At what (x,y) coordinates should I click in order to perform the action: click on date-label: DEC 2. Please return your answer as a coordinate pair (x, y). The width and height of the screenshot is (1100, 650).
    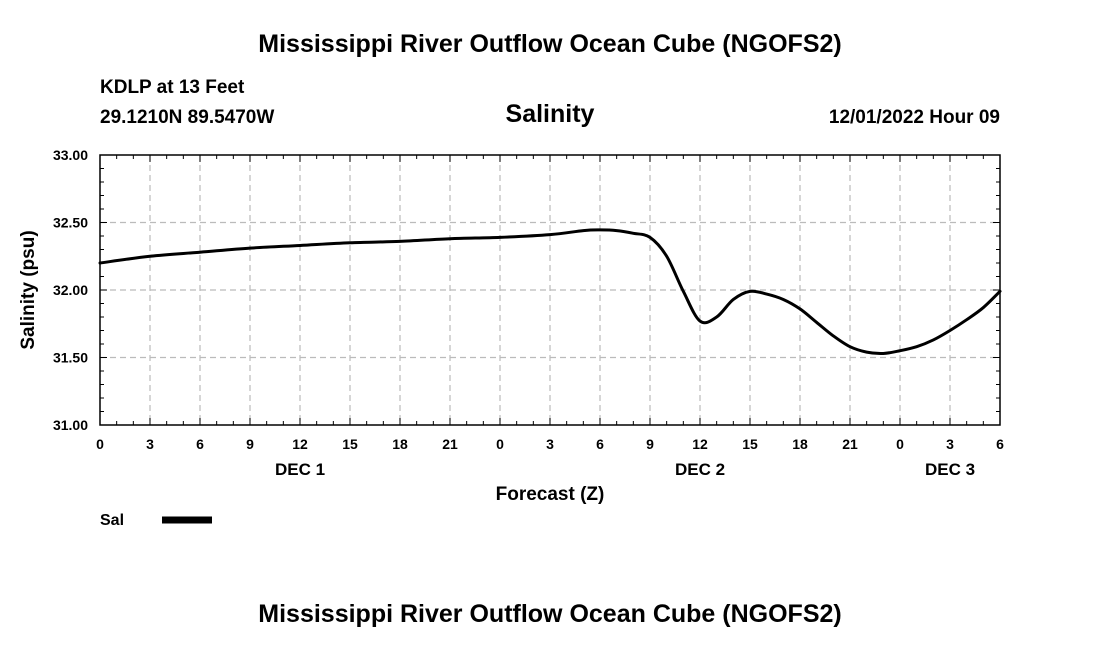
    Looking at the image, I should click on (700, 469).